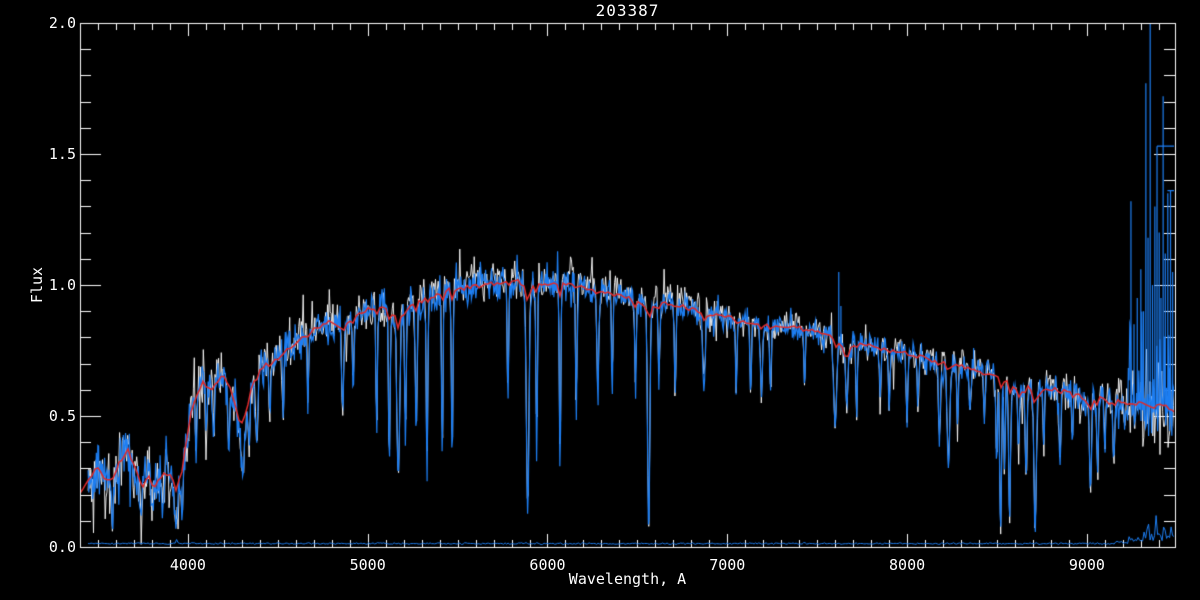  I want to click on x-tick-label: 9000, so click(1086, 565).